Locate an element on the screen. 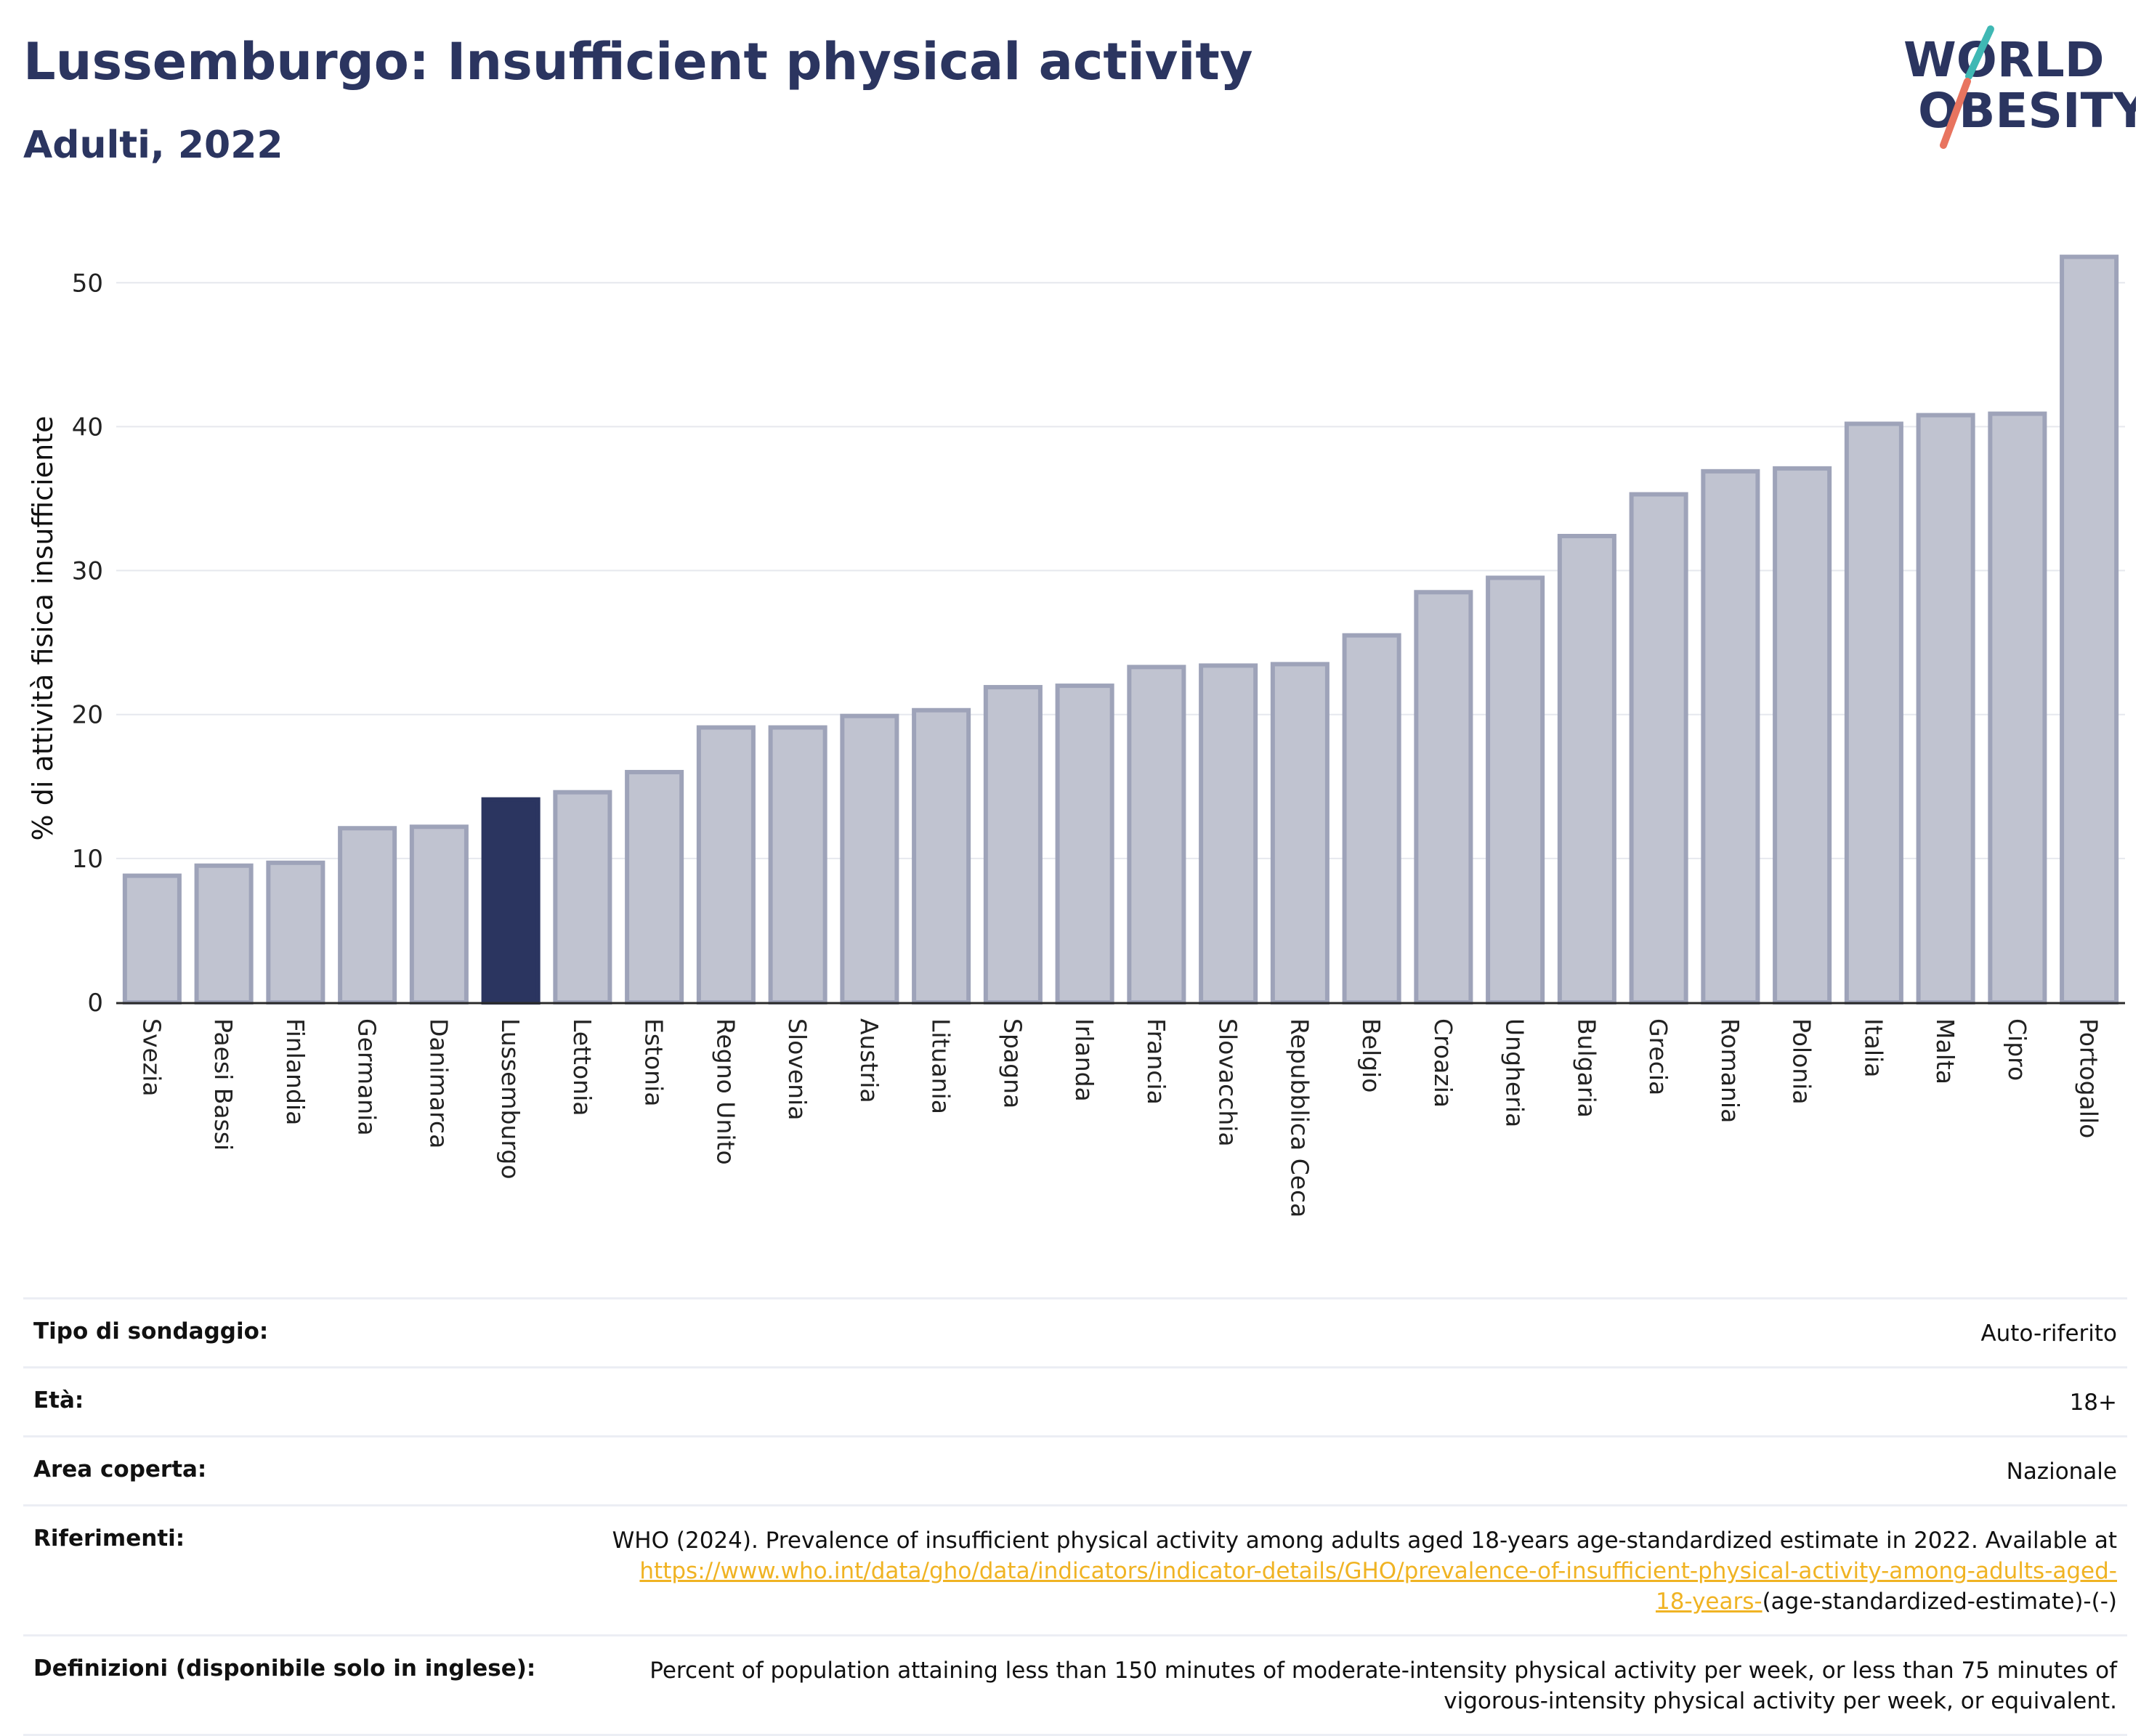  logo-line1: WORLD is located at coordinates (2004, 60).